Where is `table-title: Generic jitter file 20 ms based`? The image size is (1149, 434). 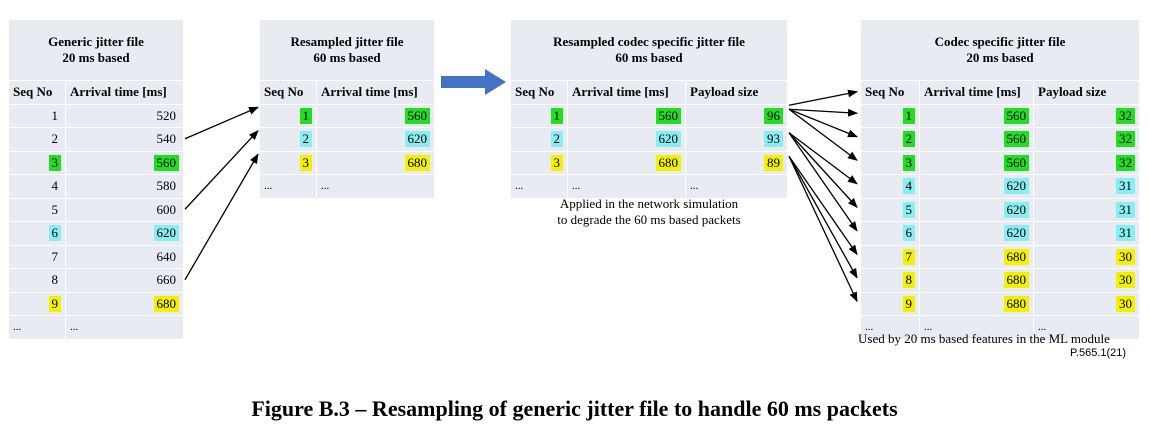 table-title: Generic jitter file 20 ms based is located at coordinates (96, 50).